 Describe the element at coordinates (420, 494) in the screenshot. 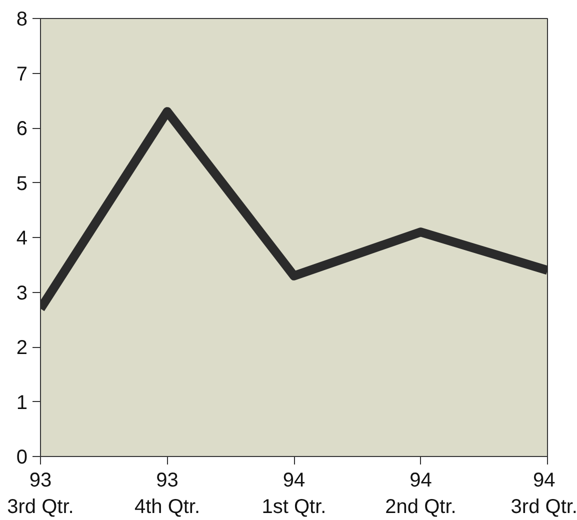

I see `x-tick-label: 94 2nd Qtr.` at that location.